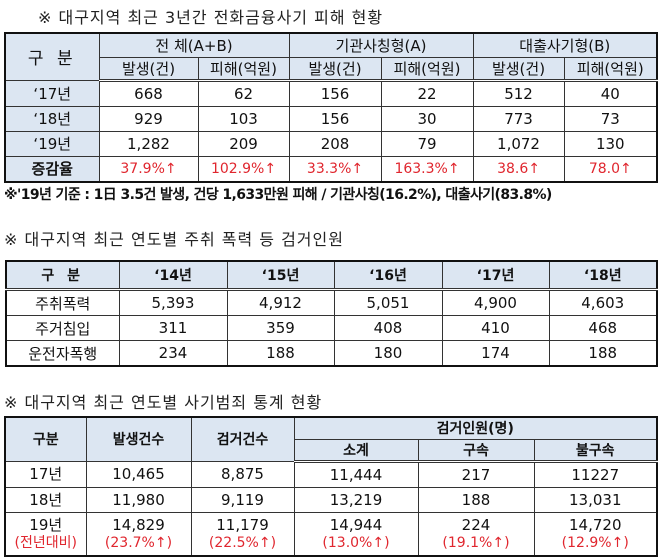  What do you see at coordinates (243, 168) in the screenshot?
I see `rate-cell: 102.9%↑` at bounding box center [243, 168].